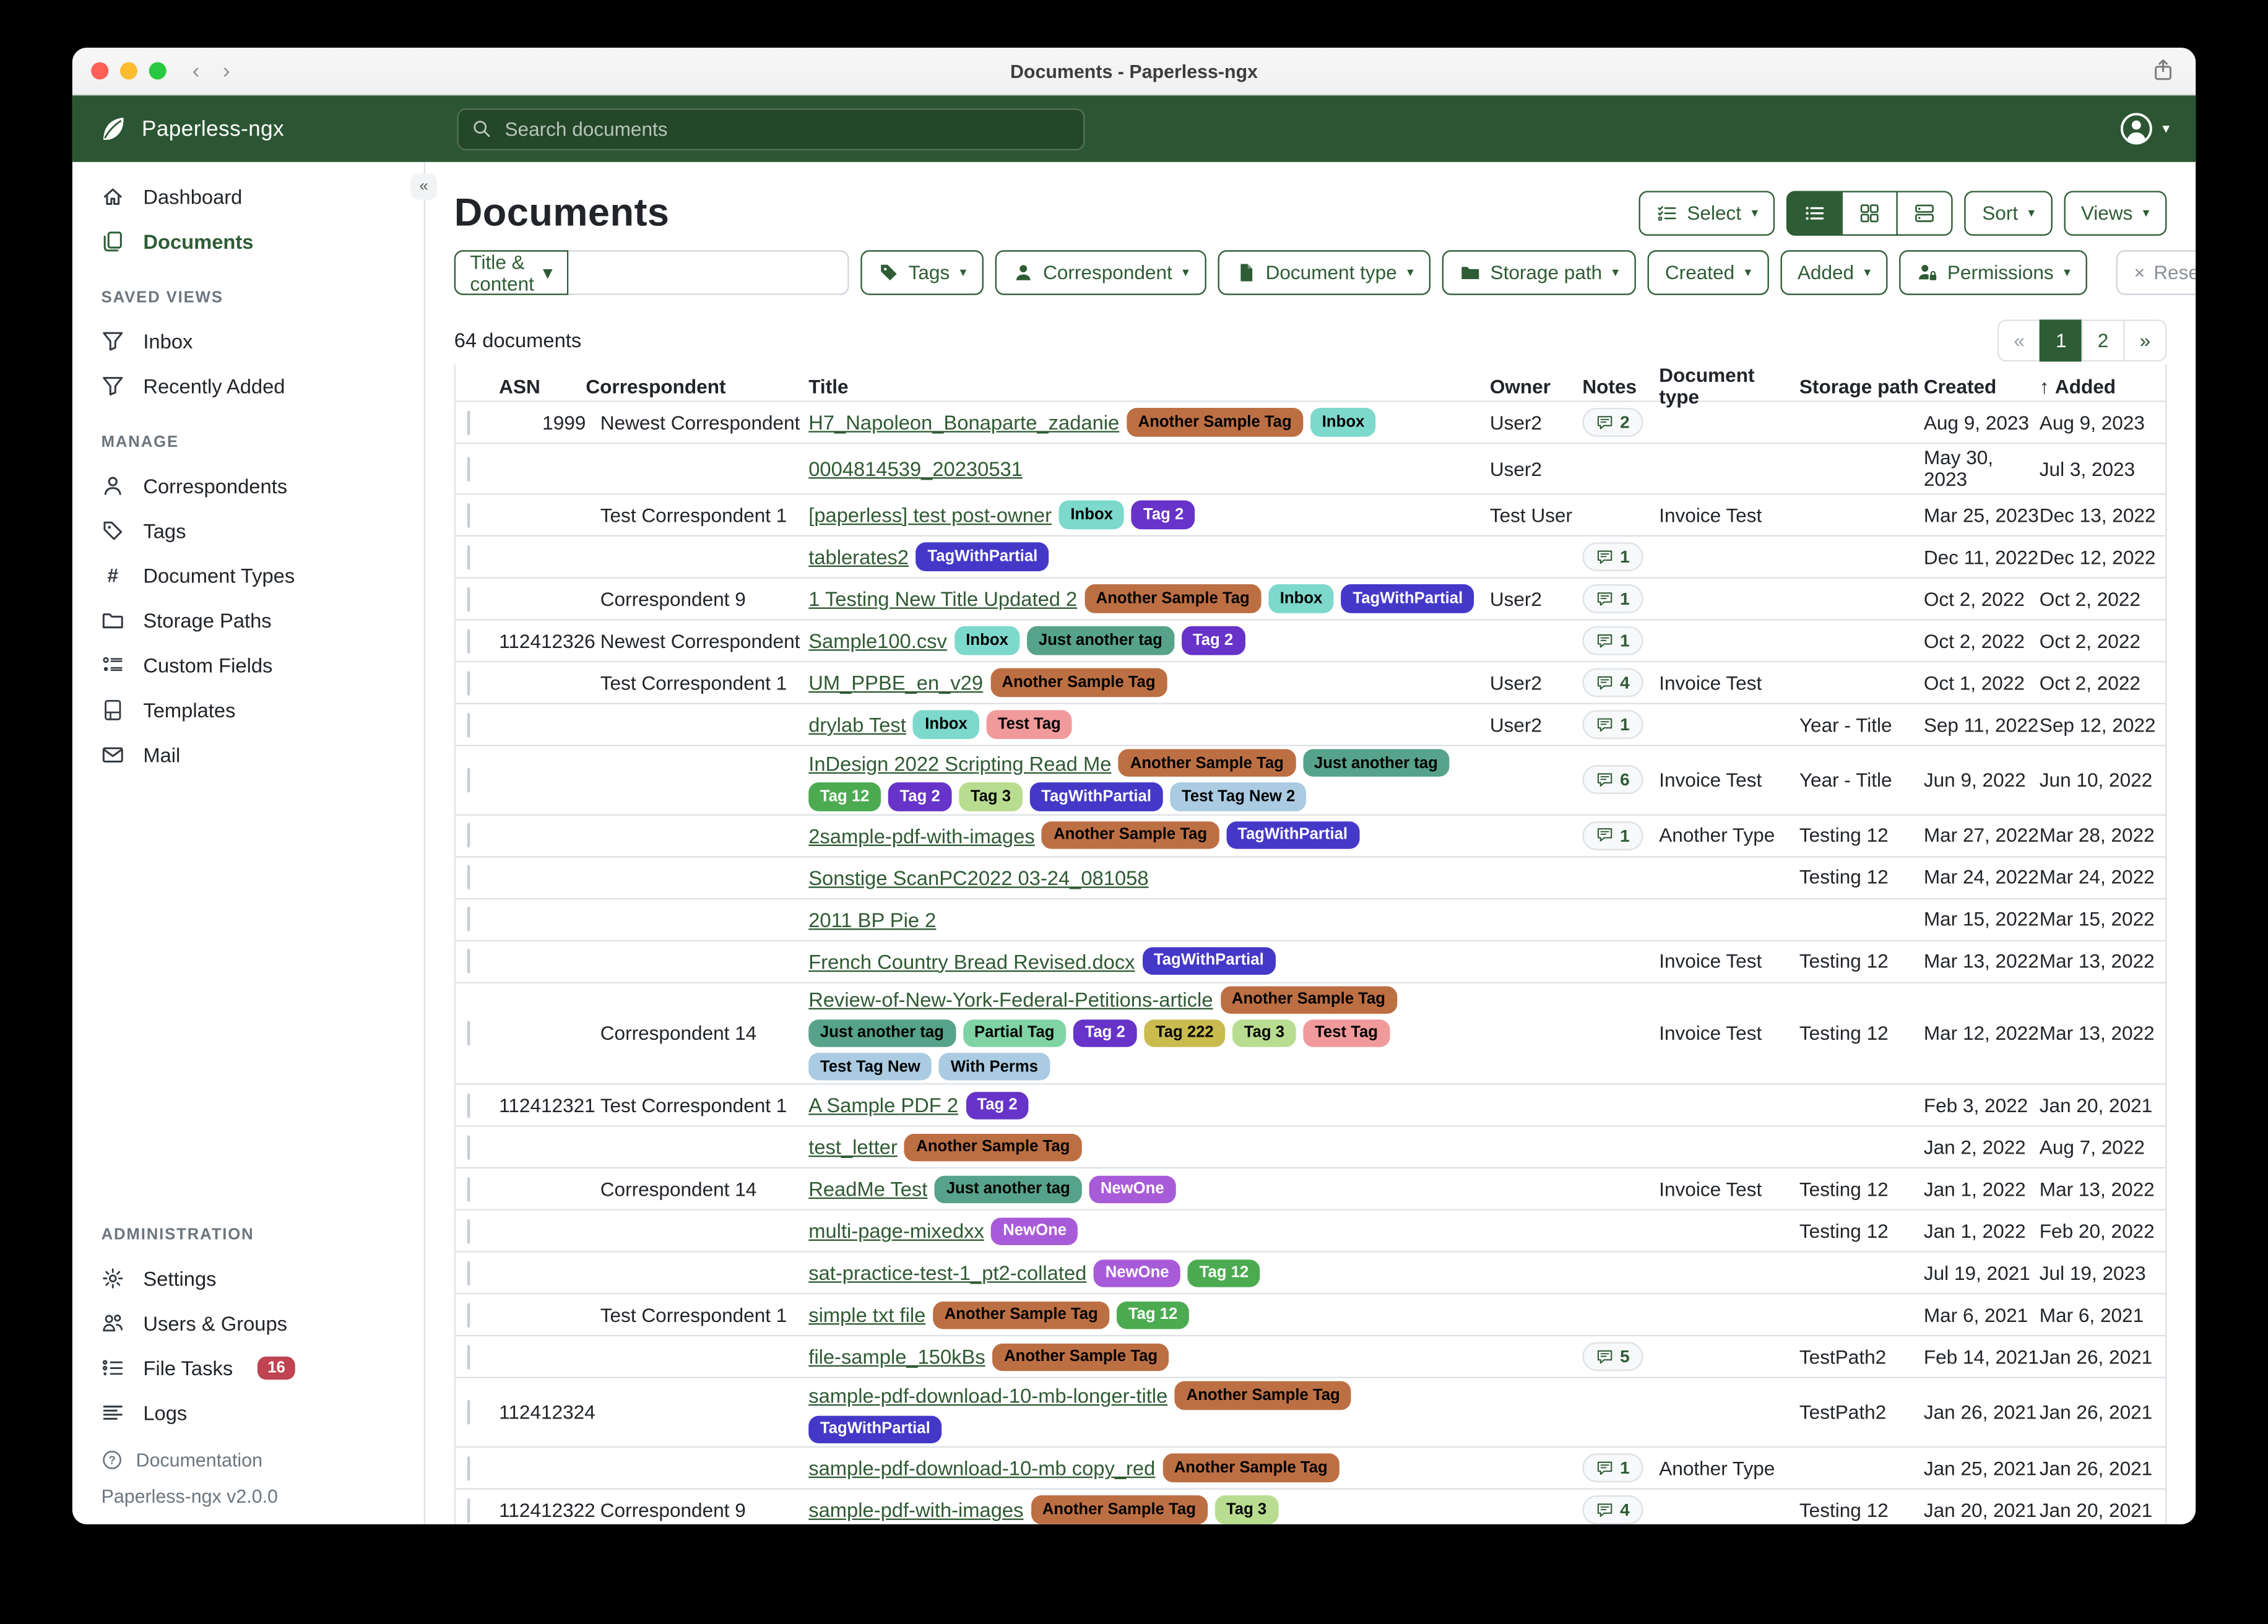  I want to click on filter-tags-button: Tags ▾, so click(922, 272).